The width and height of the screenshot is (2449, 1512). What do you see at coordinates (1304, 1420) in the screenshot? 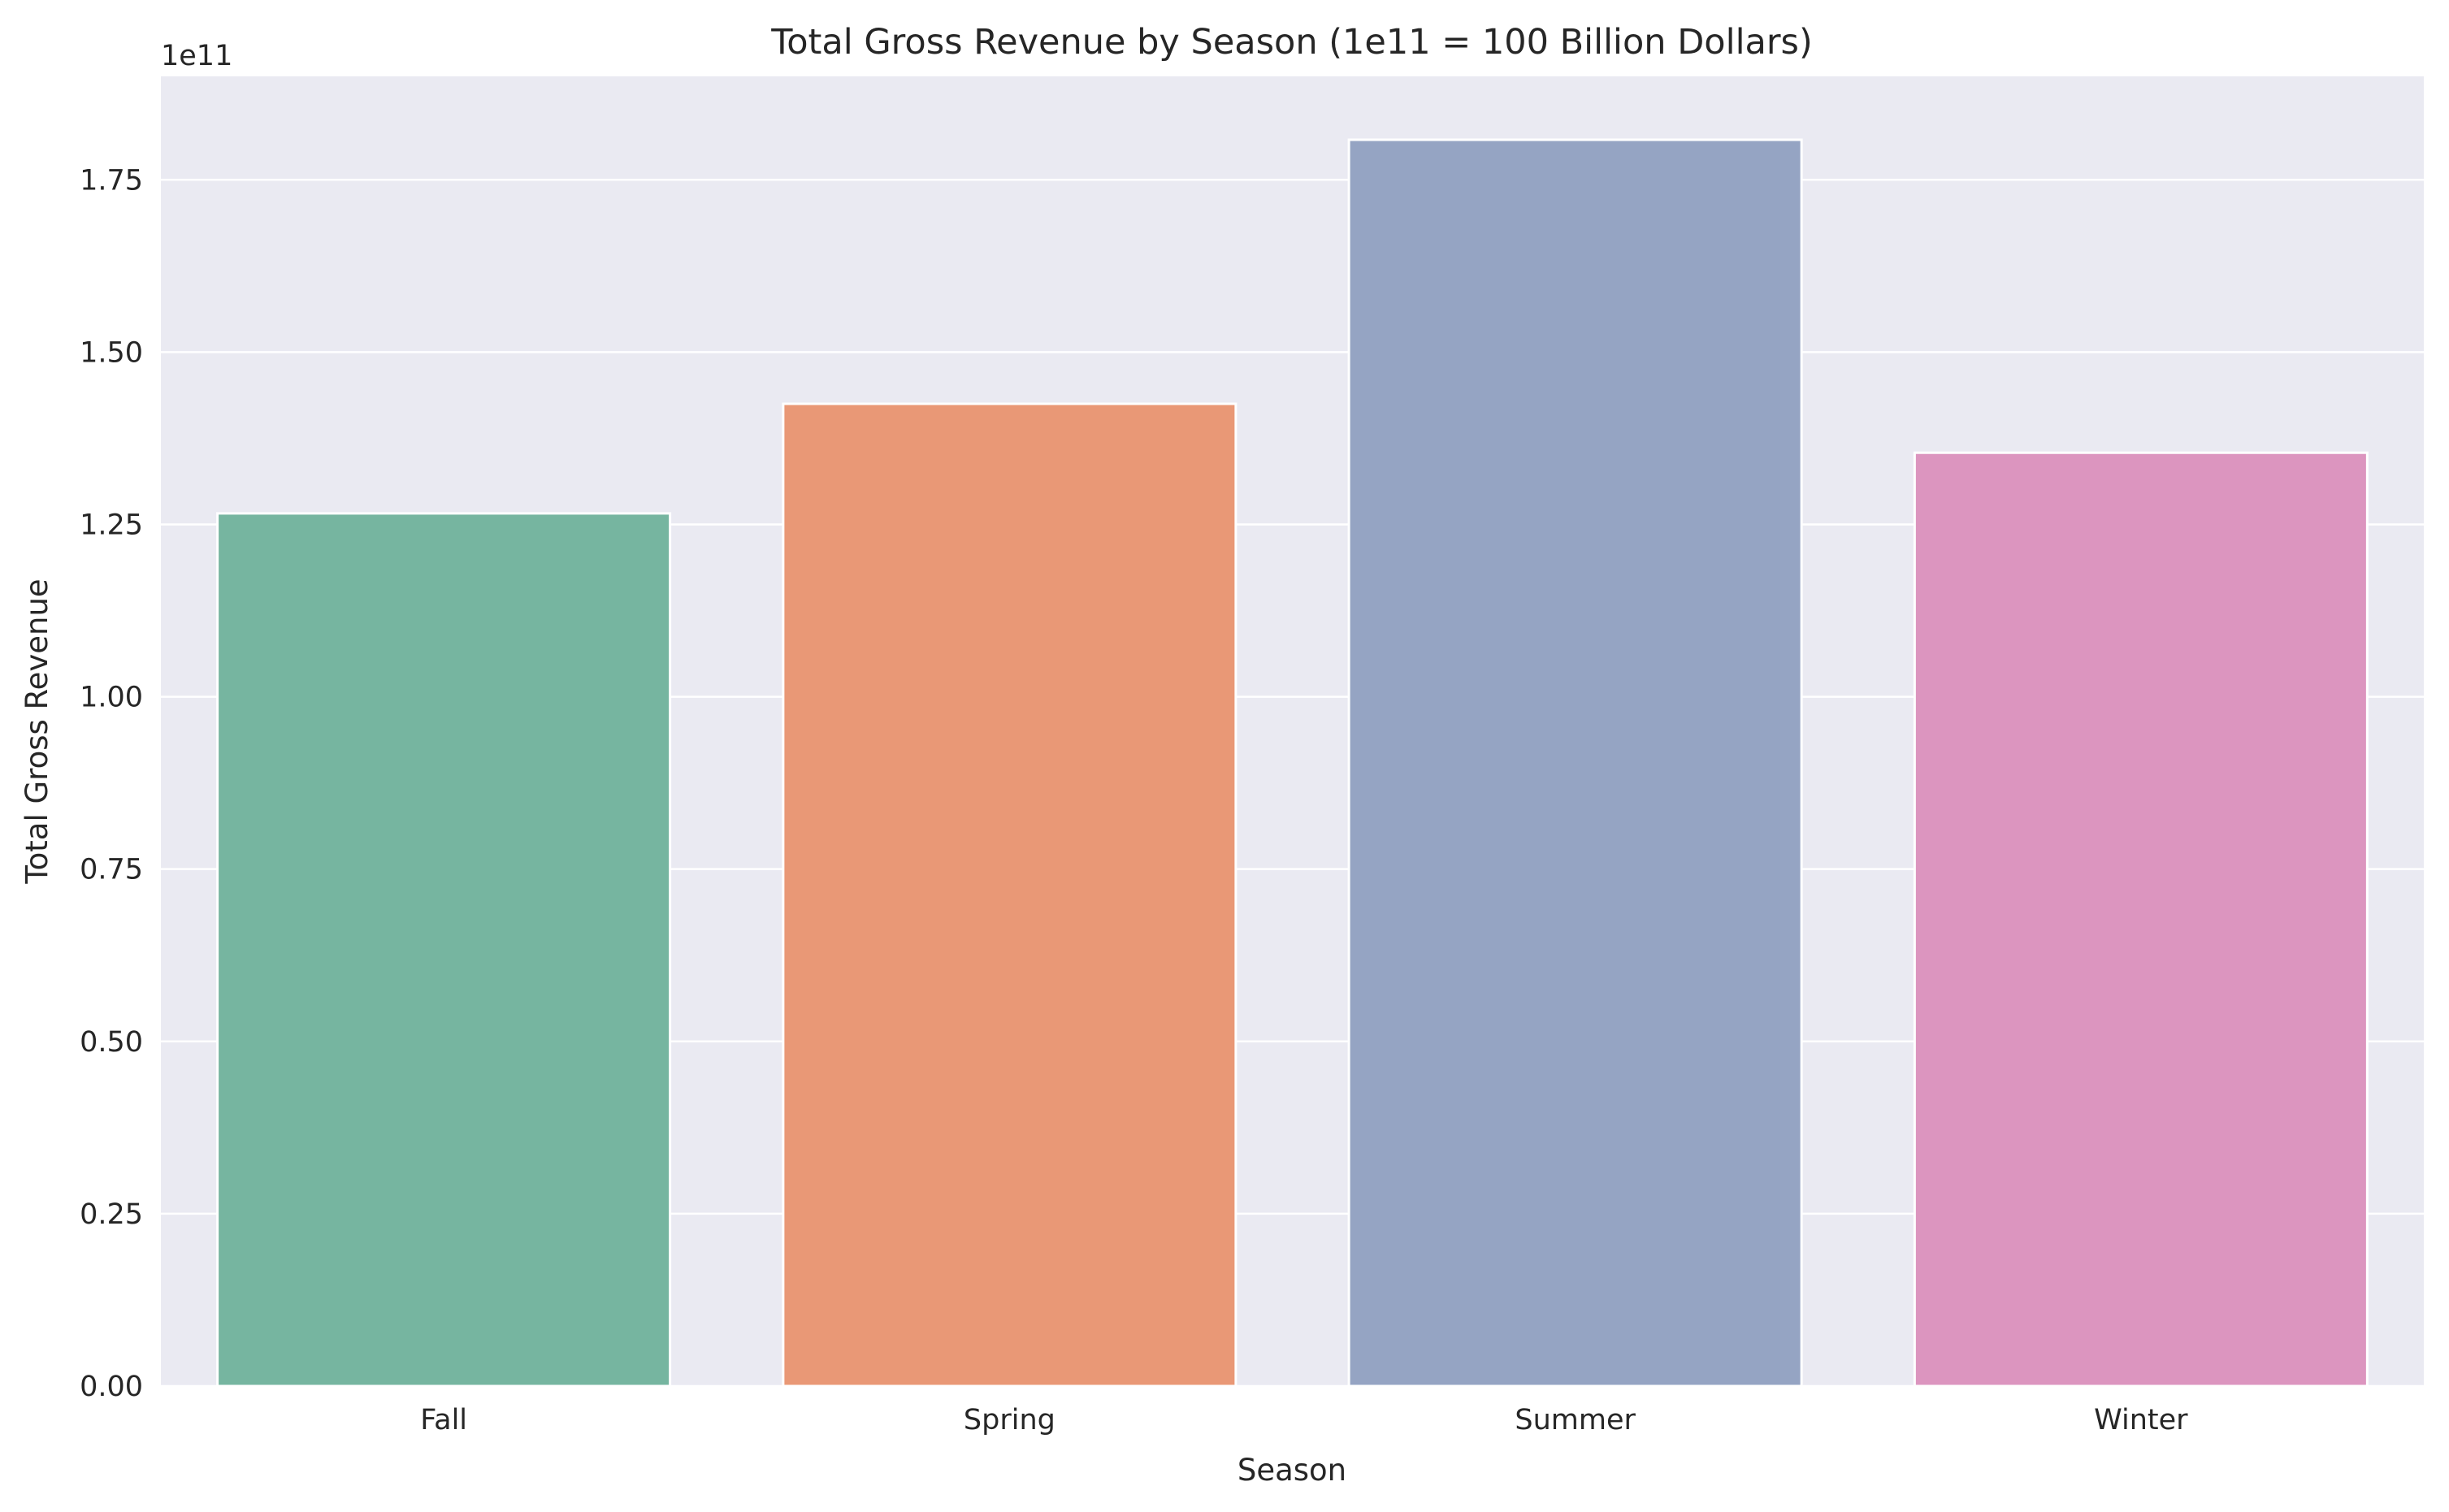
I see `x-tick-labels: Fall Spring Summer Winter` at bounding box center [1304, 1420].